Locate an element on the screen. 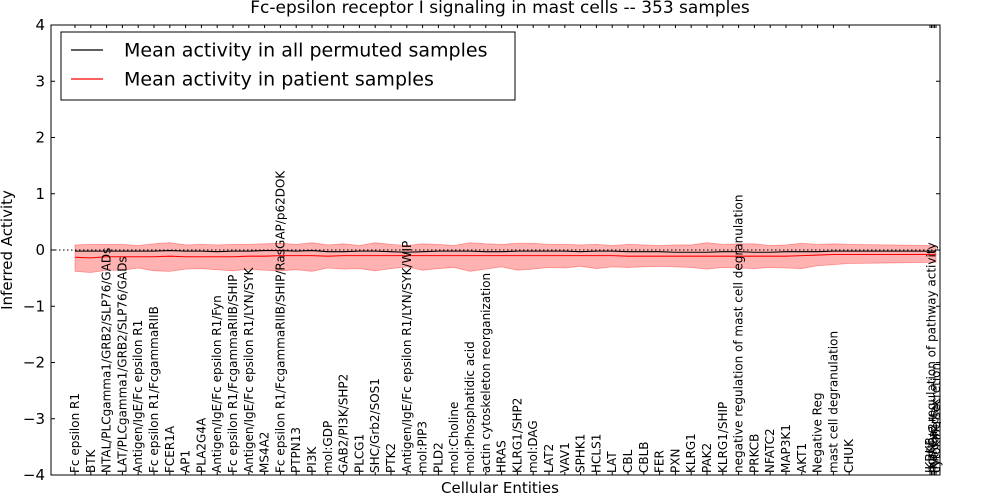 The height and width of the screenshot is (500, 1000). y-tick-label: 4 is located at coordinates (40, 25).